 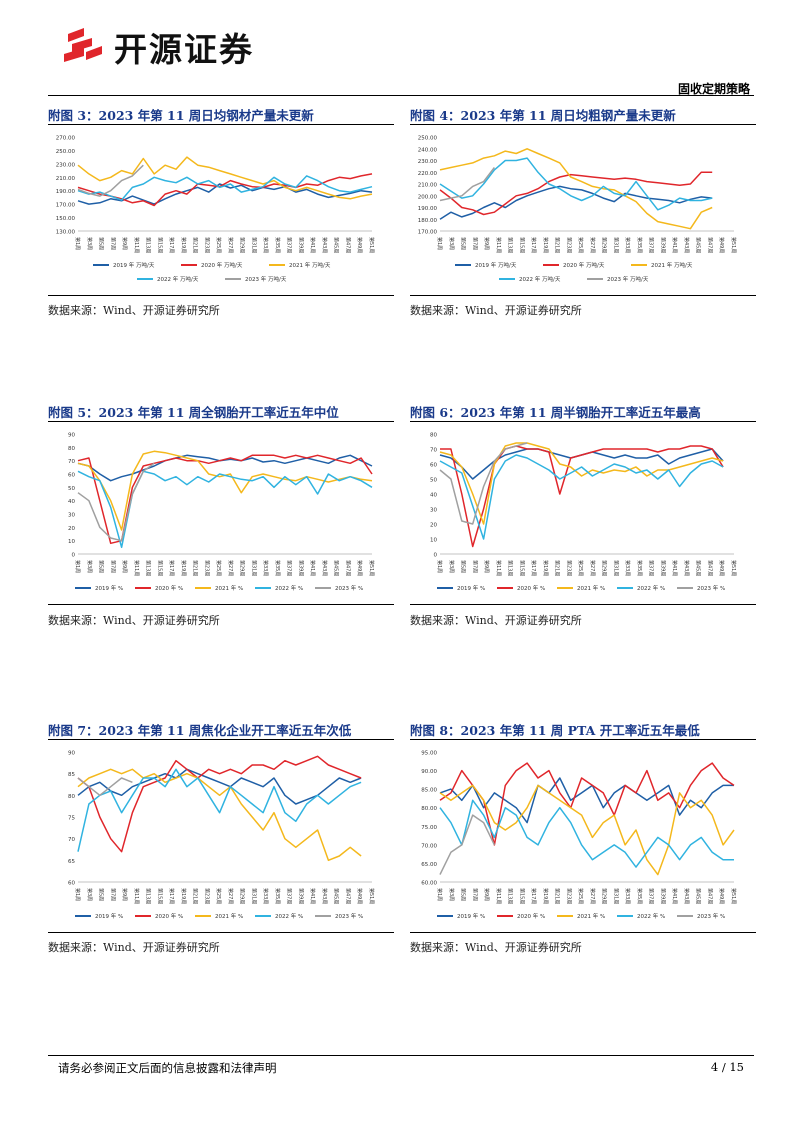 I want to click on y-tick-label: 20, so click(x=433, y=526).